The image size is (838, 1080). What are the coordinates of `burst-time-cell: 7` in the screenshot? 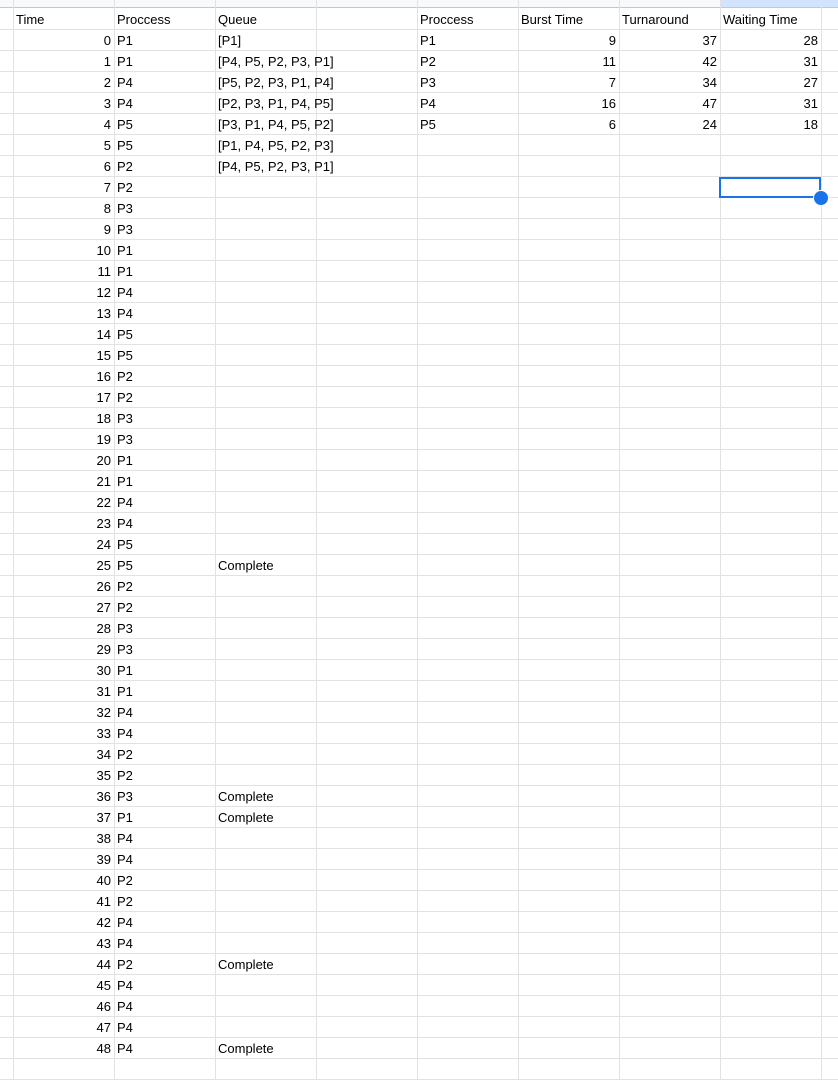 It's located at (612, 82).